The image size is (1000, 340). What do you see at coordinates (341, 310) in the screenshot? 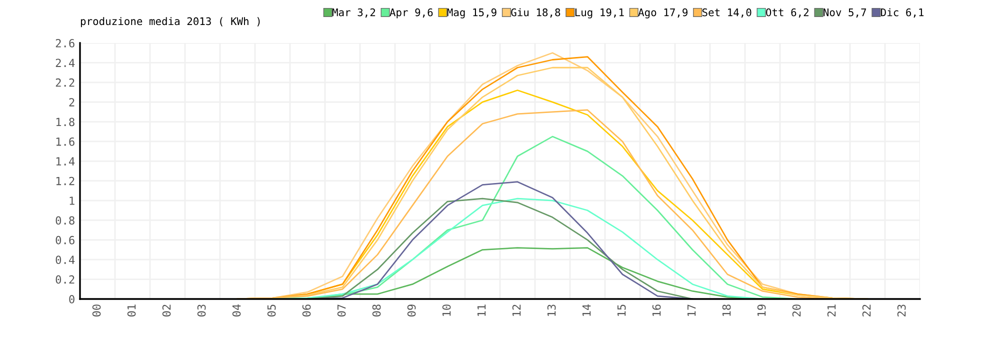
I see `x-tick-label: 07` at bounding box center [341, 310].